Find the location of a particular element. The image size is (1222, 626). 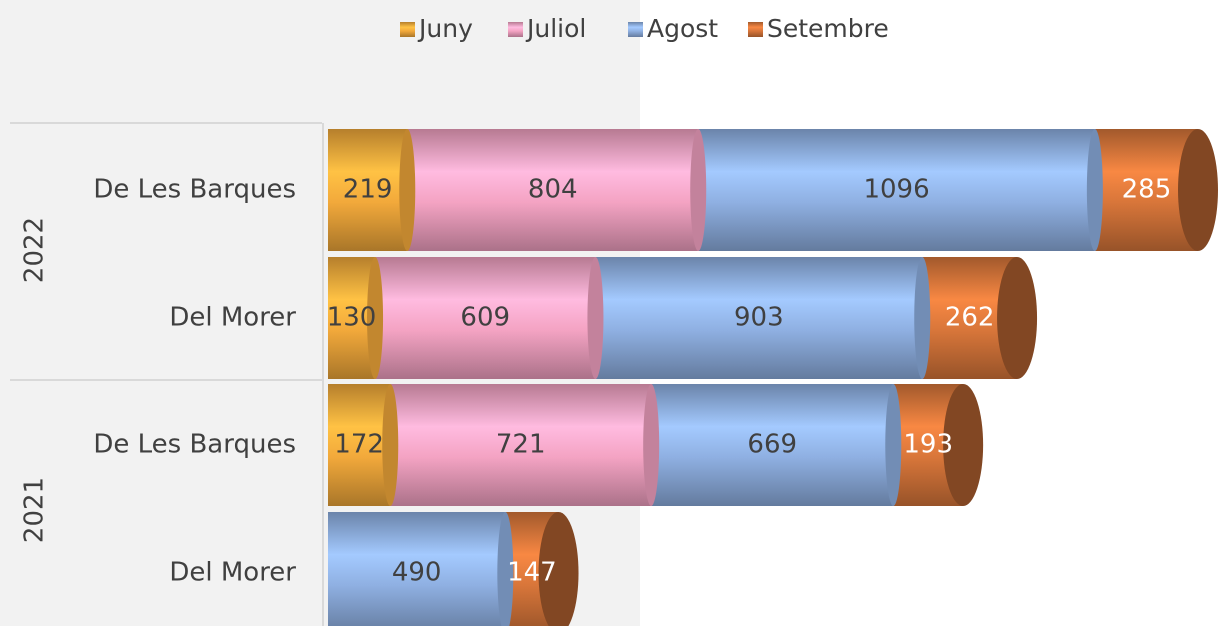

data-label: 1096 is located at coordinates (896, 190).